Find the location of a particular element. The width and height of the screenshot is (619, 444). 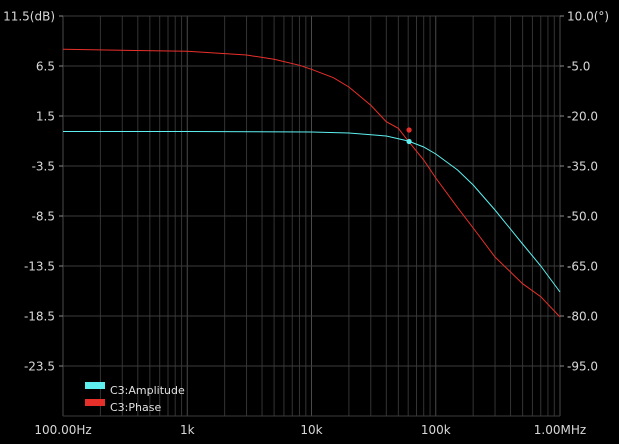

left-tick-label: 6.5 is located at coordinates (45, 67).